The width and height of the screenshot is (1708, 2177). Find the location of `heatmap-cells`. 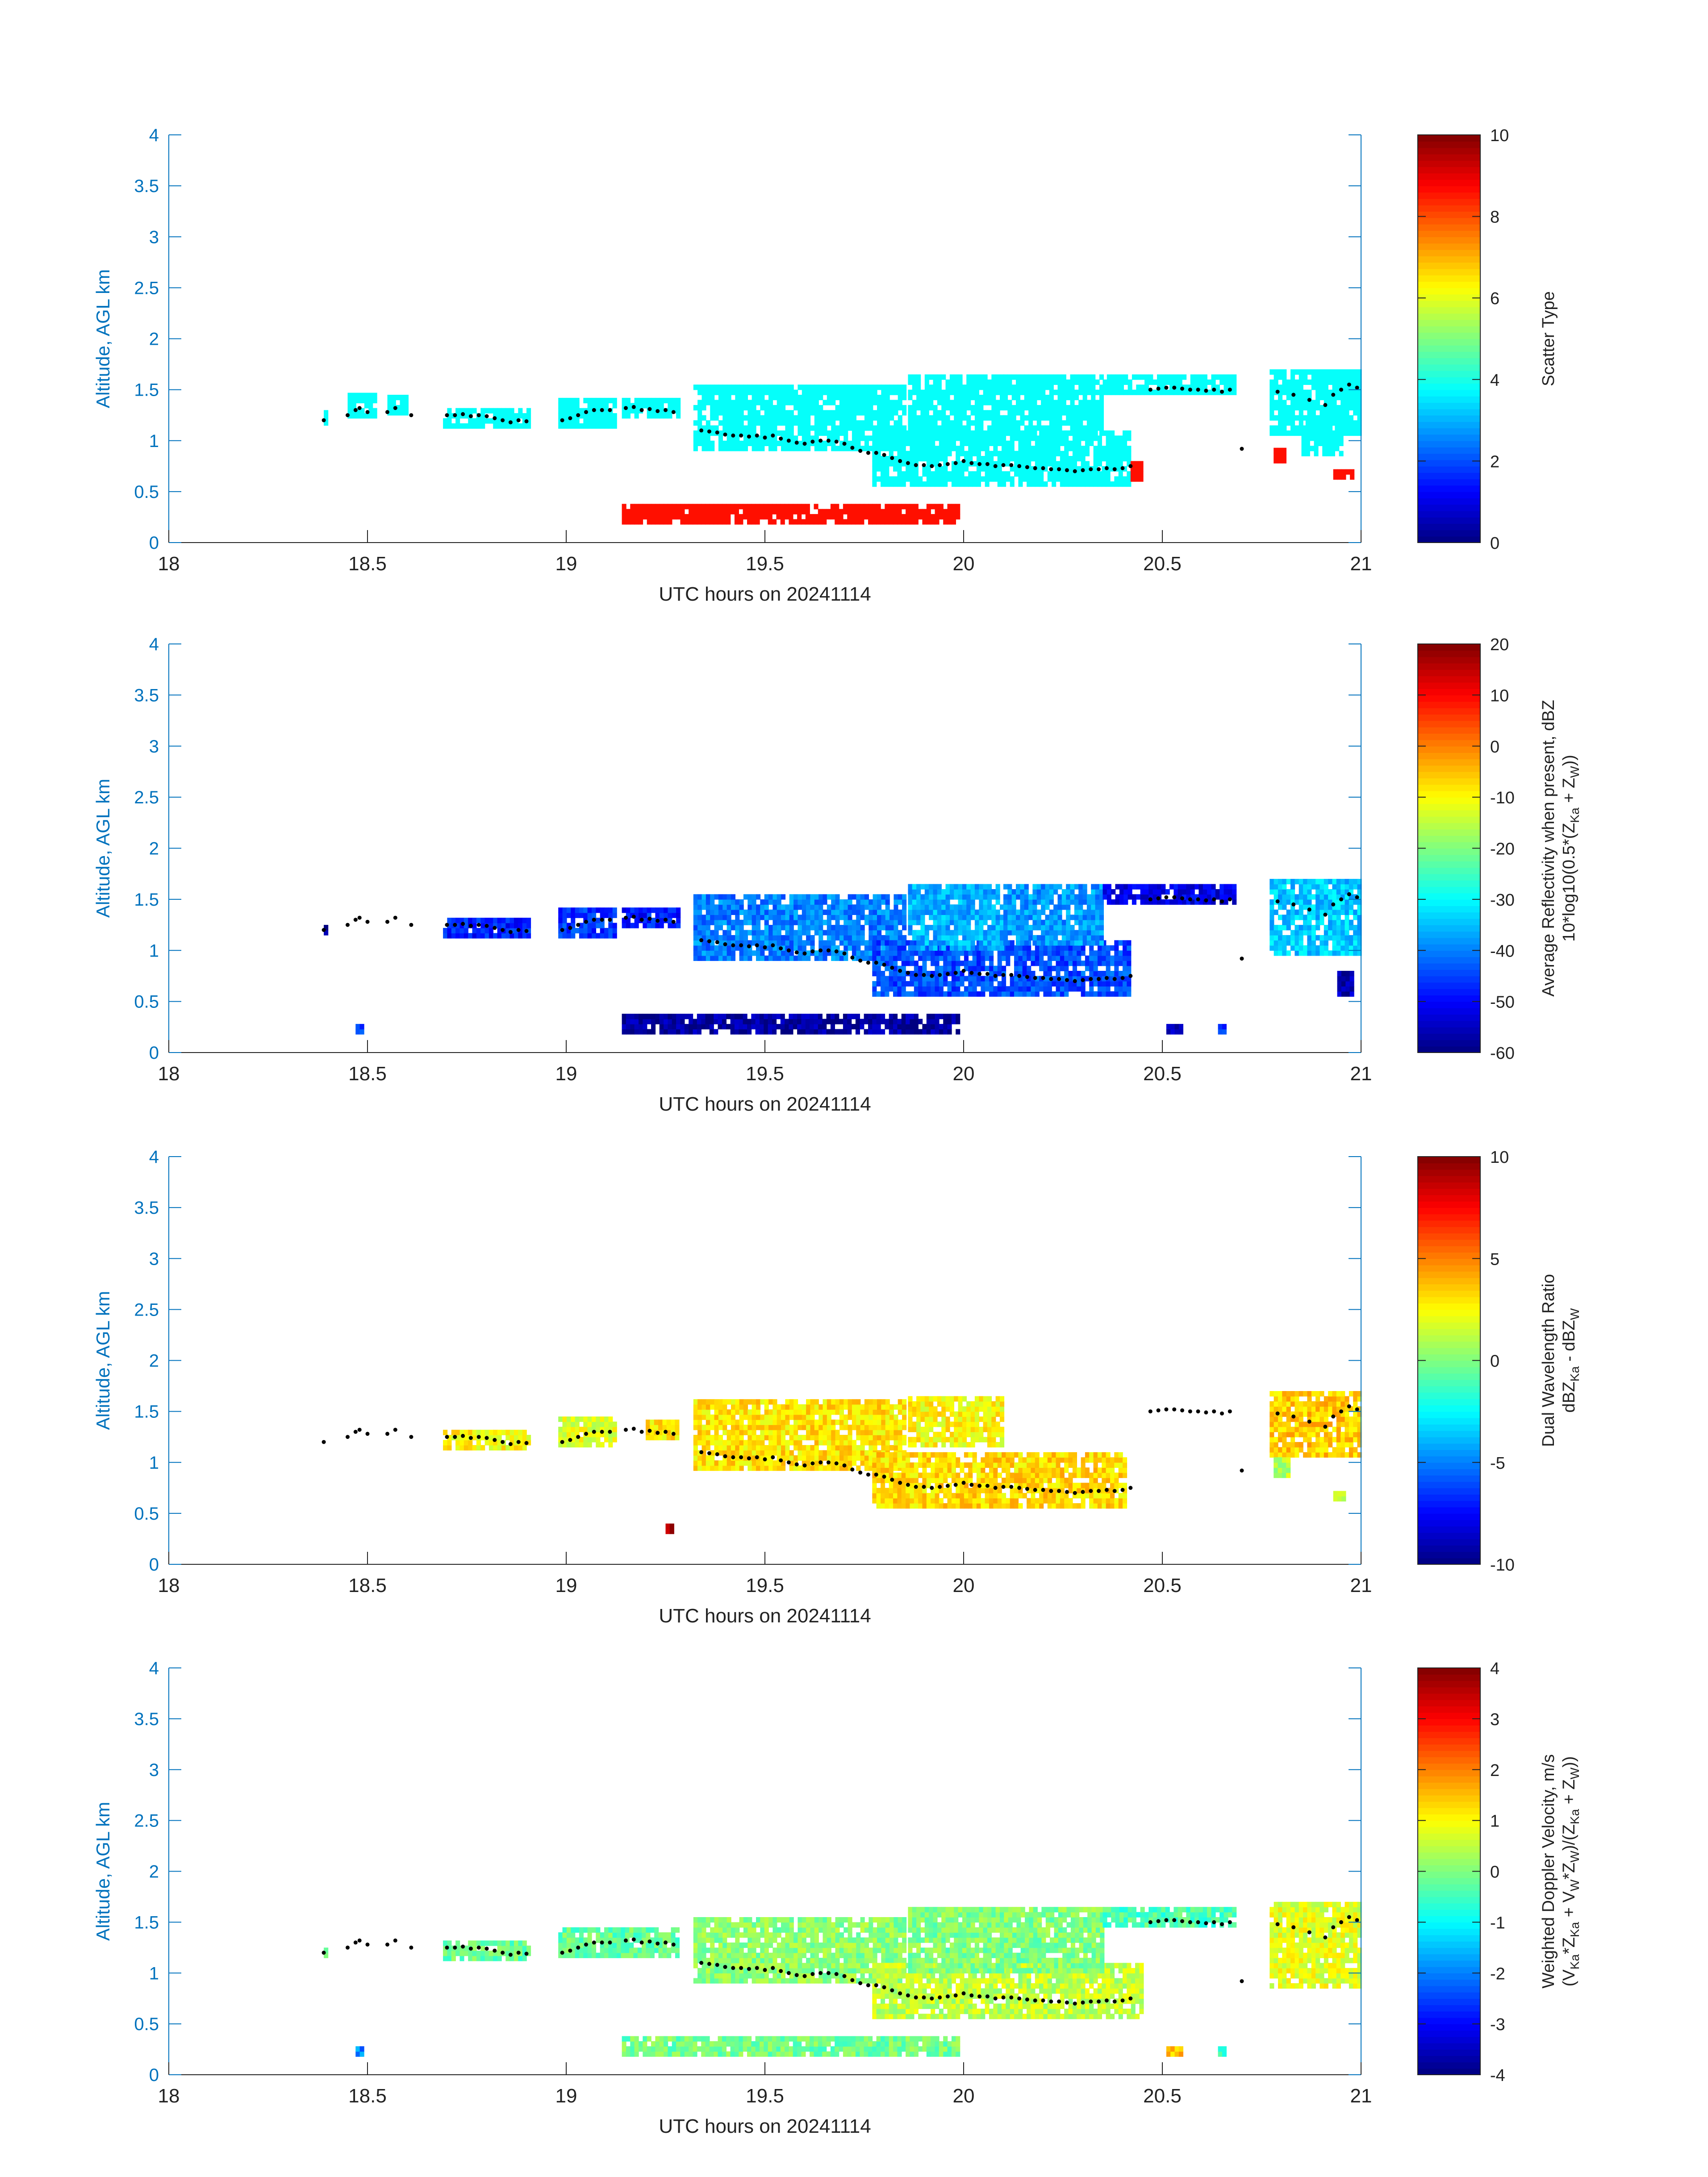

heatmap-cells is located at coordinates (843, 447).